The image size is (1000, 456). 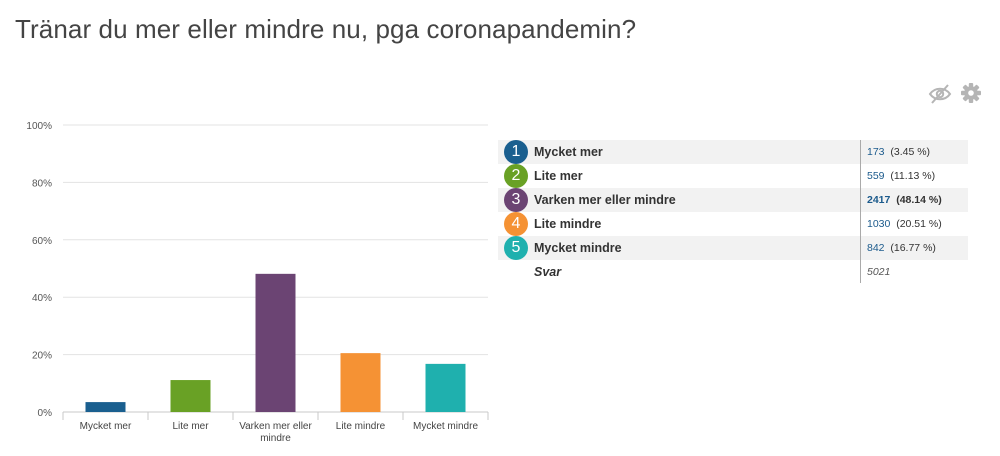 What do you see at coordinates (876, 176) in the screenshot?
I see `row-count: 559` at bounding box center [876, 176].